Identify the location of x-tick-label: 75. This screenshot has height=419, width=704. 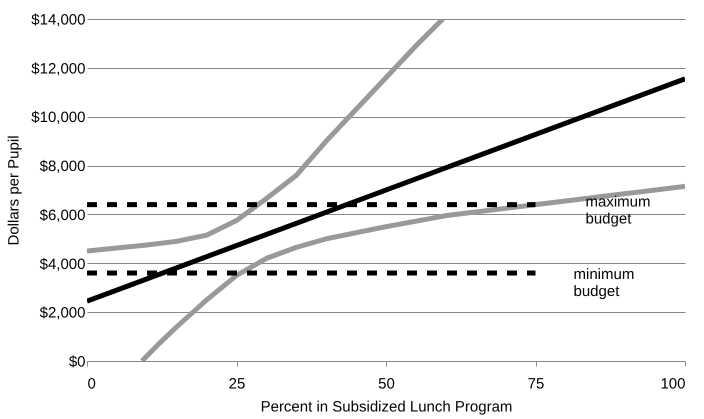
(536, 384).